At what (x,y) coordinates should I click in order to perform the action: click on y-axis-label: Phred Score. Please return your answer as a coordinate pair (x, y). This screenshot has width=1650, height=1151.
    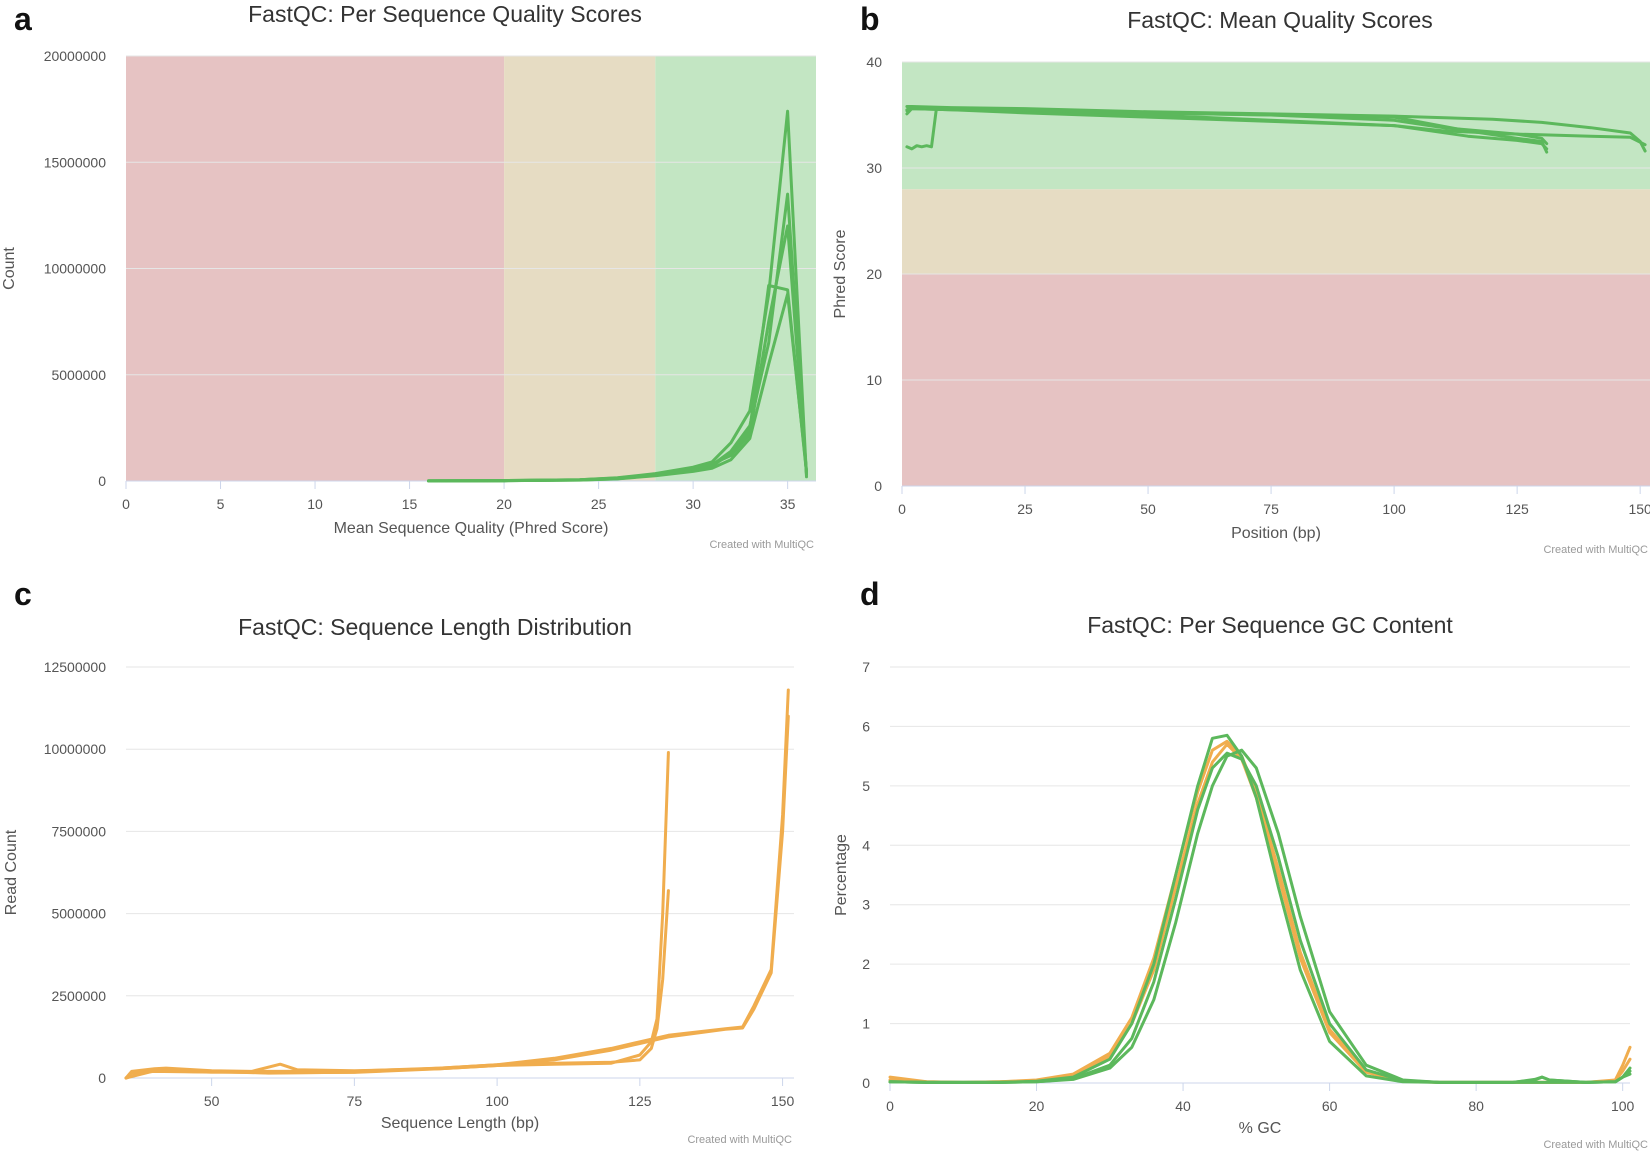
    Looking at the image, I should click on (840, 273).